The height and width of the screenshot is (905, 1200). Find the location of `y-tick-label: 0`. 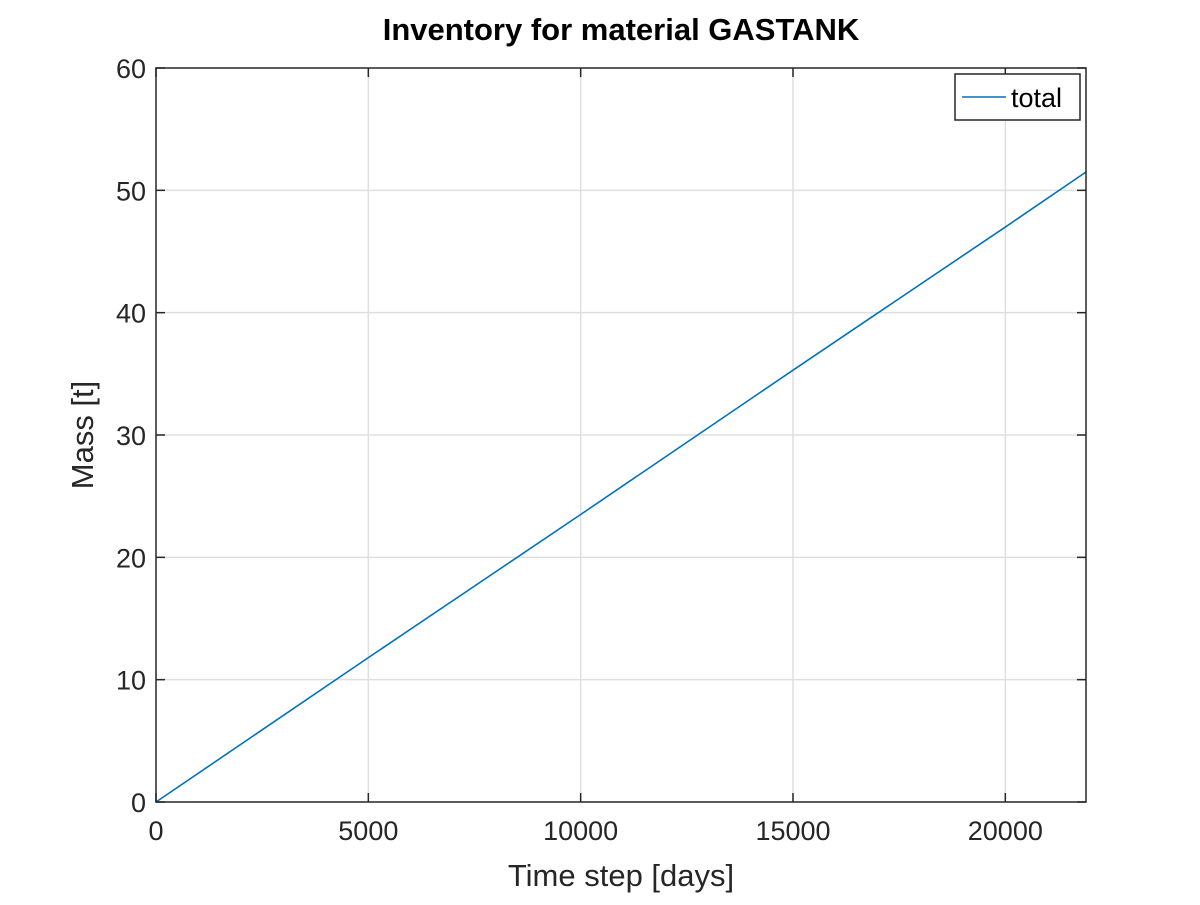

y-tick-label: 0 is located at coordinates (138, 803).